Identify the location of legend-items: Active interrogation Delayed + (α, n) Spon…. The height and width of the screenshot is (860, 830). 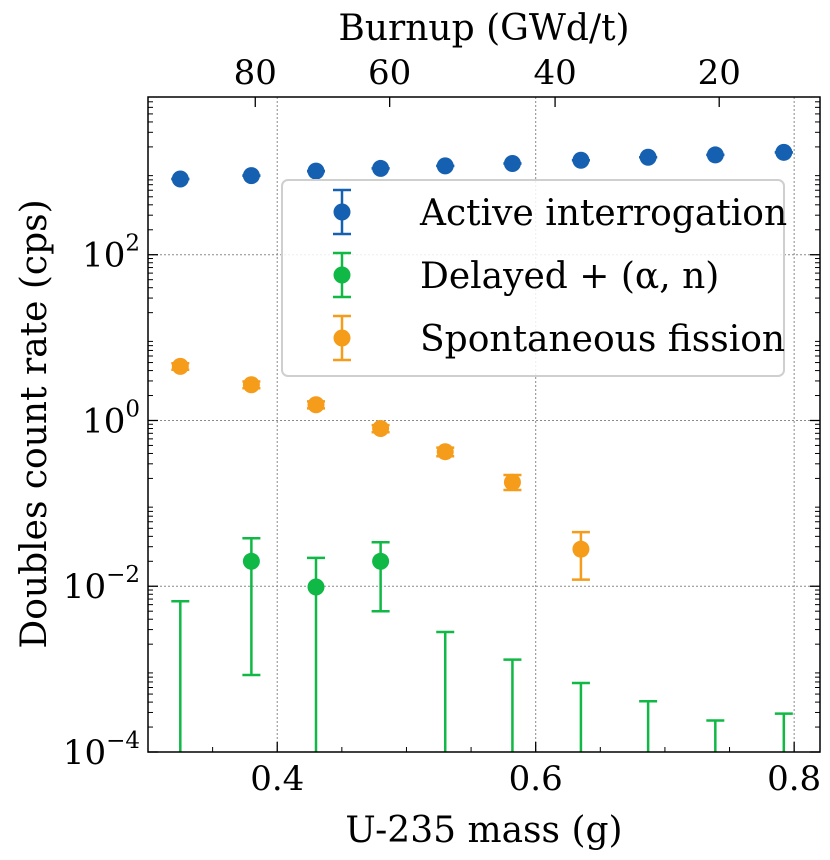
(560, 275).